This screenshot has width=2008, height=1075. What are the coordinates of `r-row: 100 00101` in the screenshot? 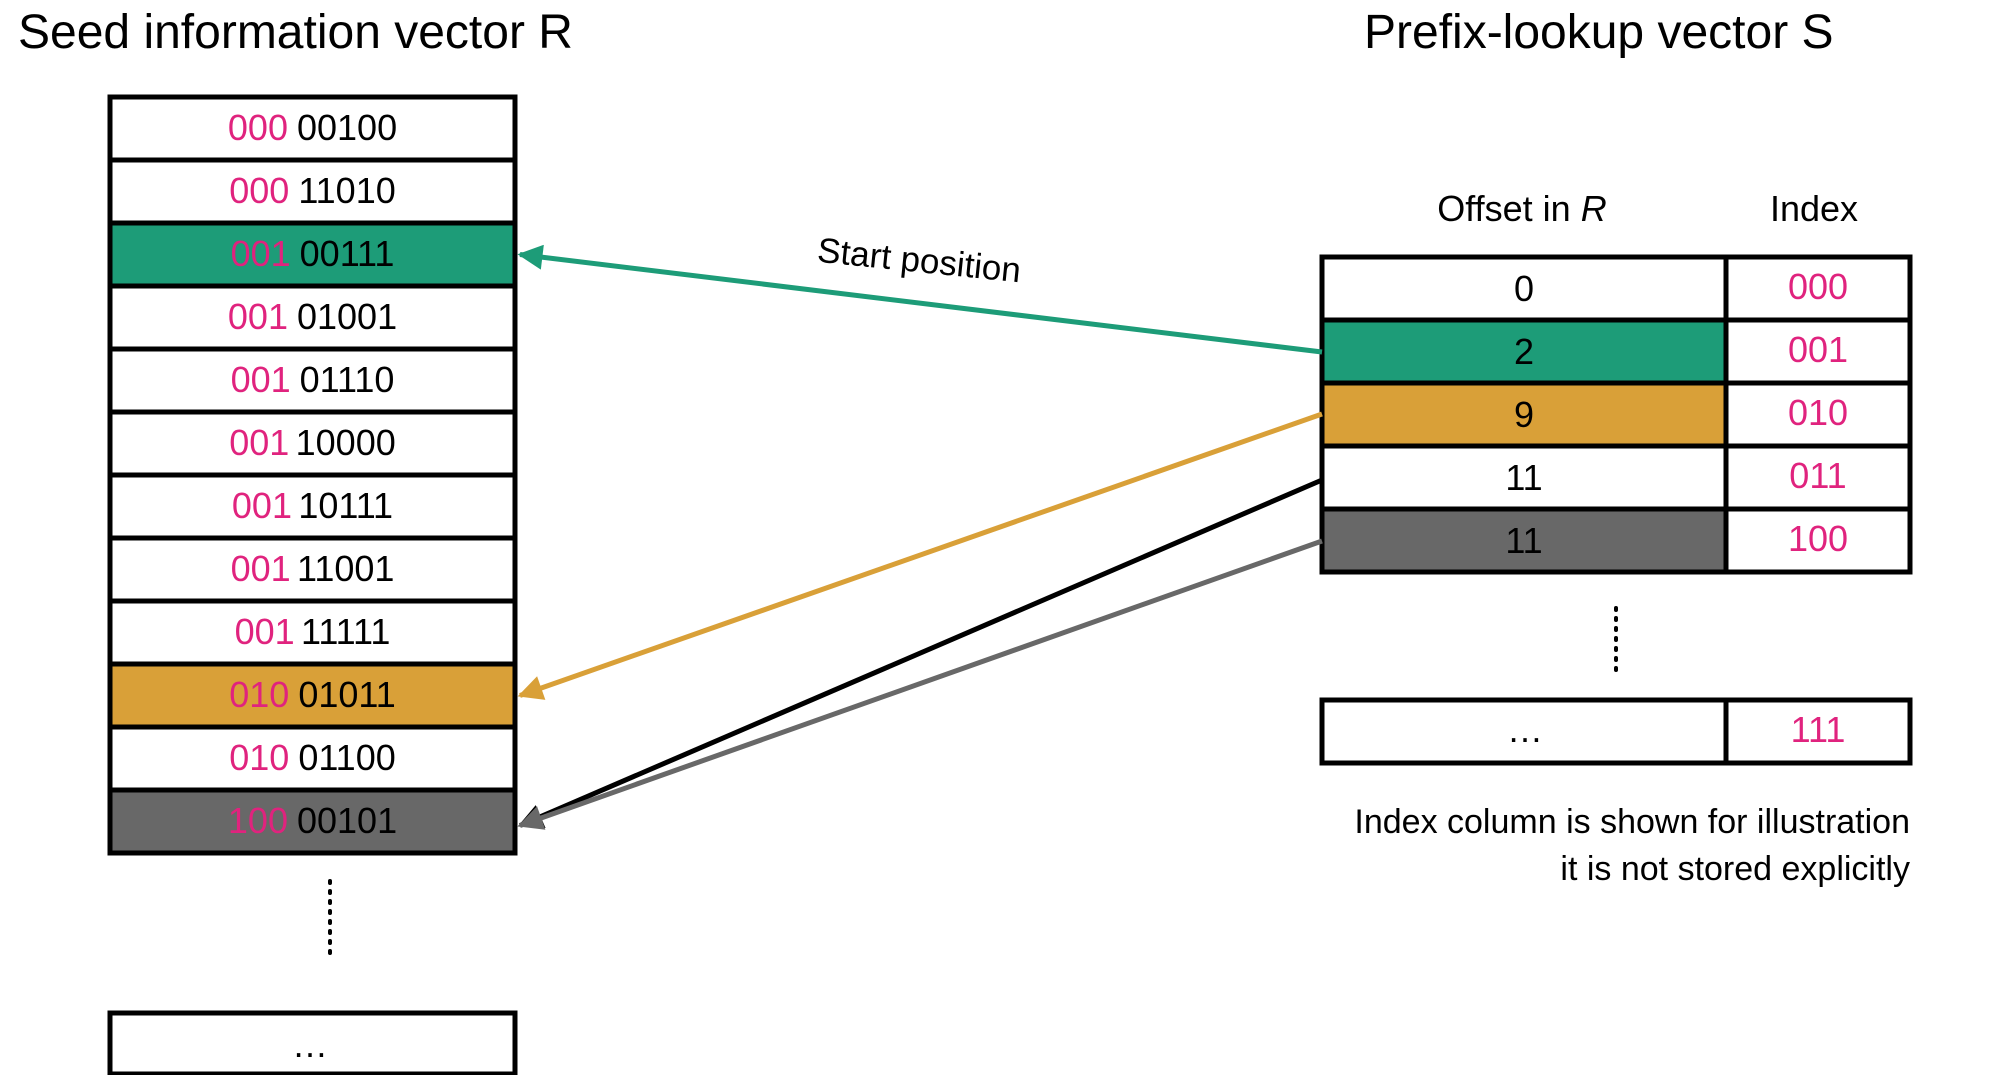 It's located at (312, 821).